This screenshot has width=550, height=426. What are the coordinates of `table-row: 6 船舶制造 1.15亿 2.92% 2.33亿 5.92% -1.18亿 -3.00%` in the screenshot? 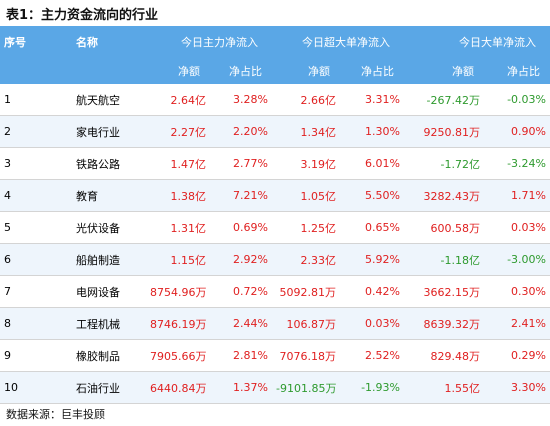 It's located at (275, 259).